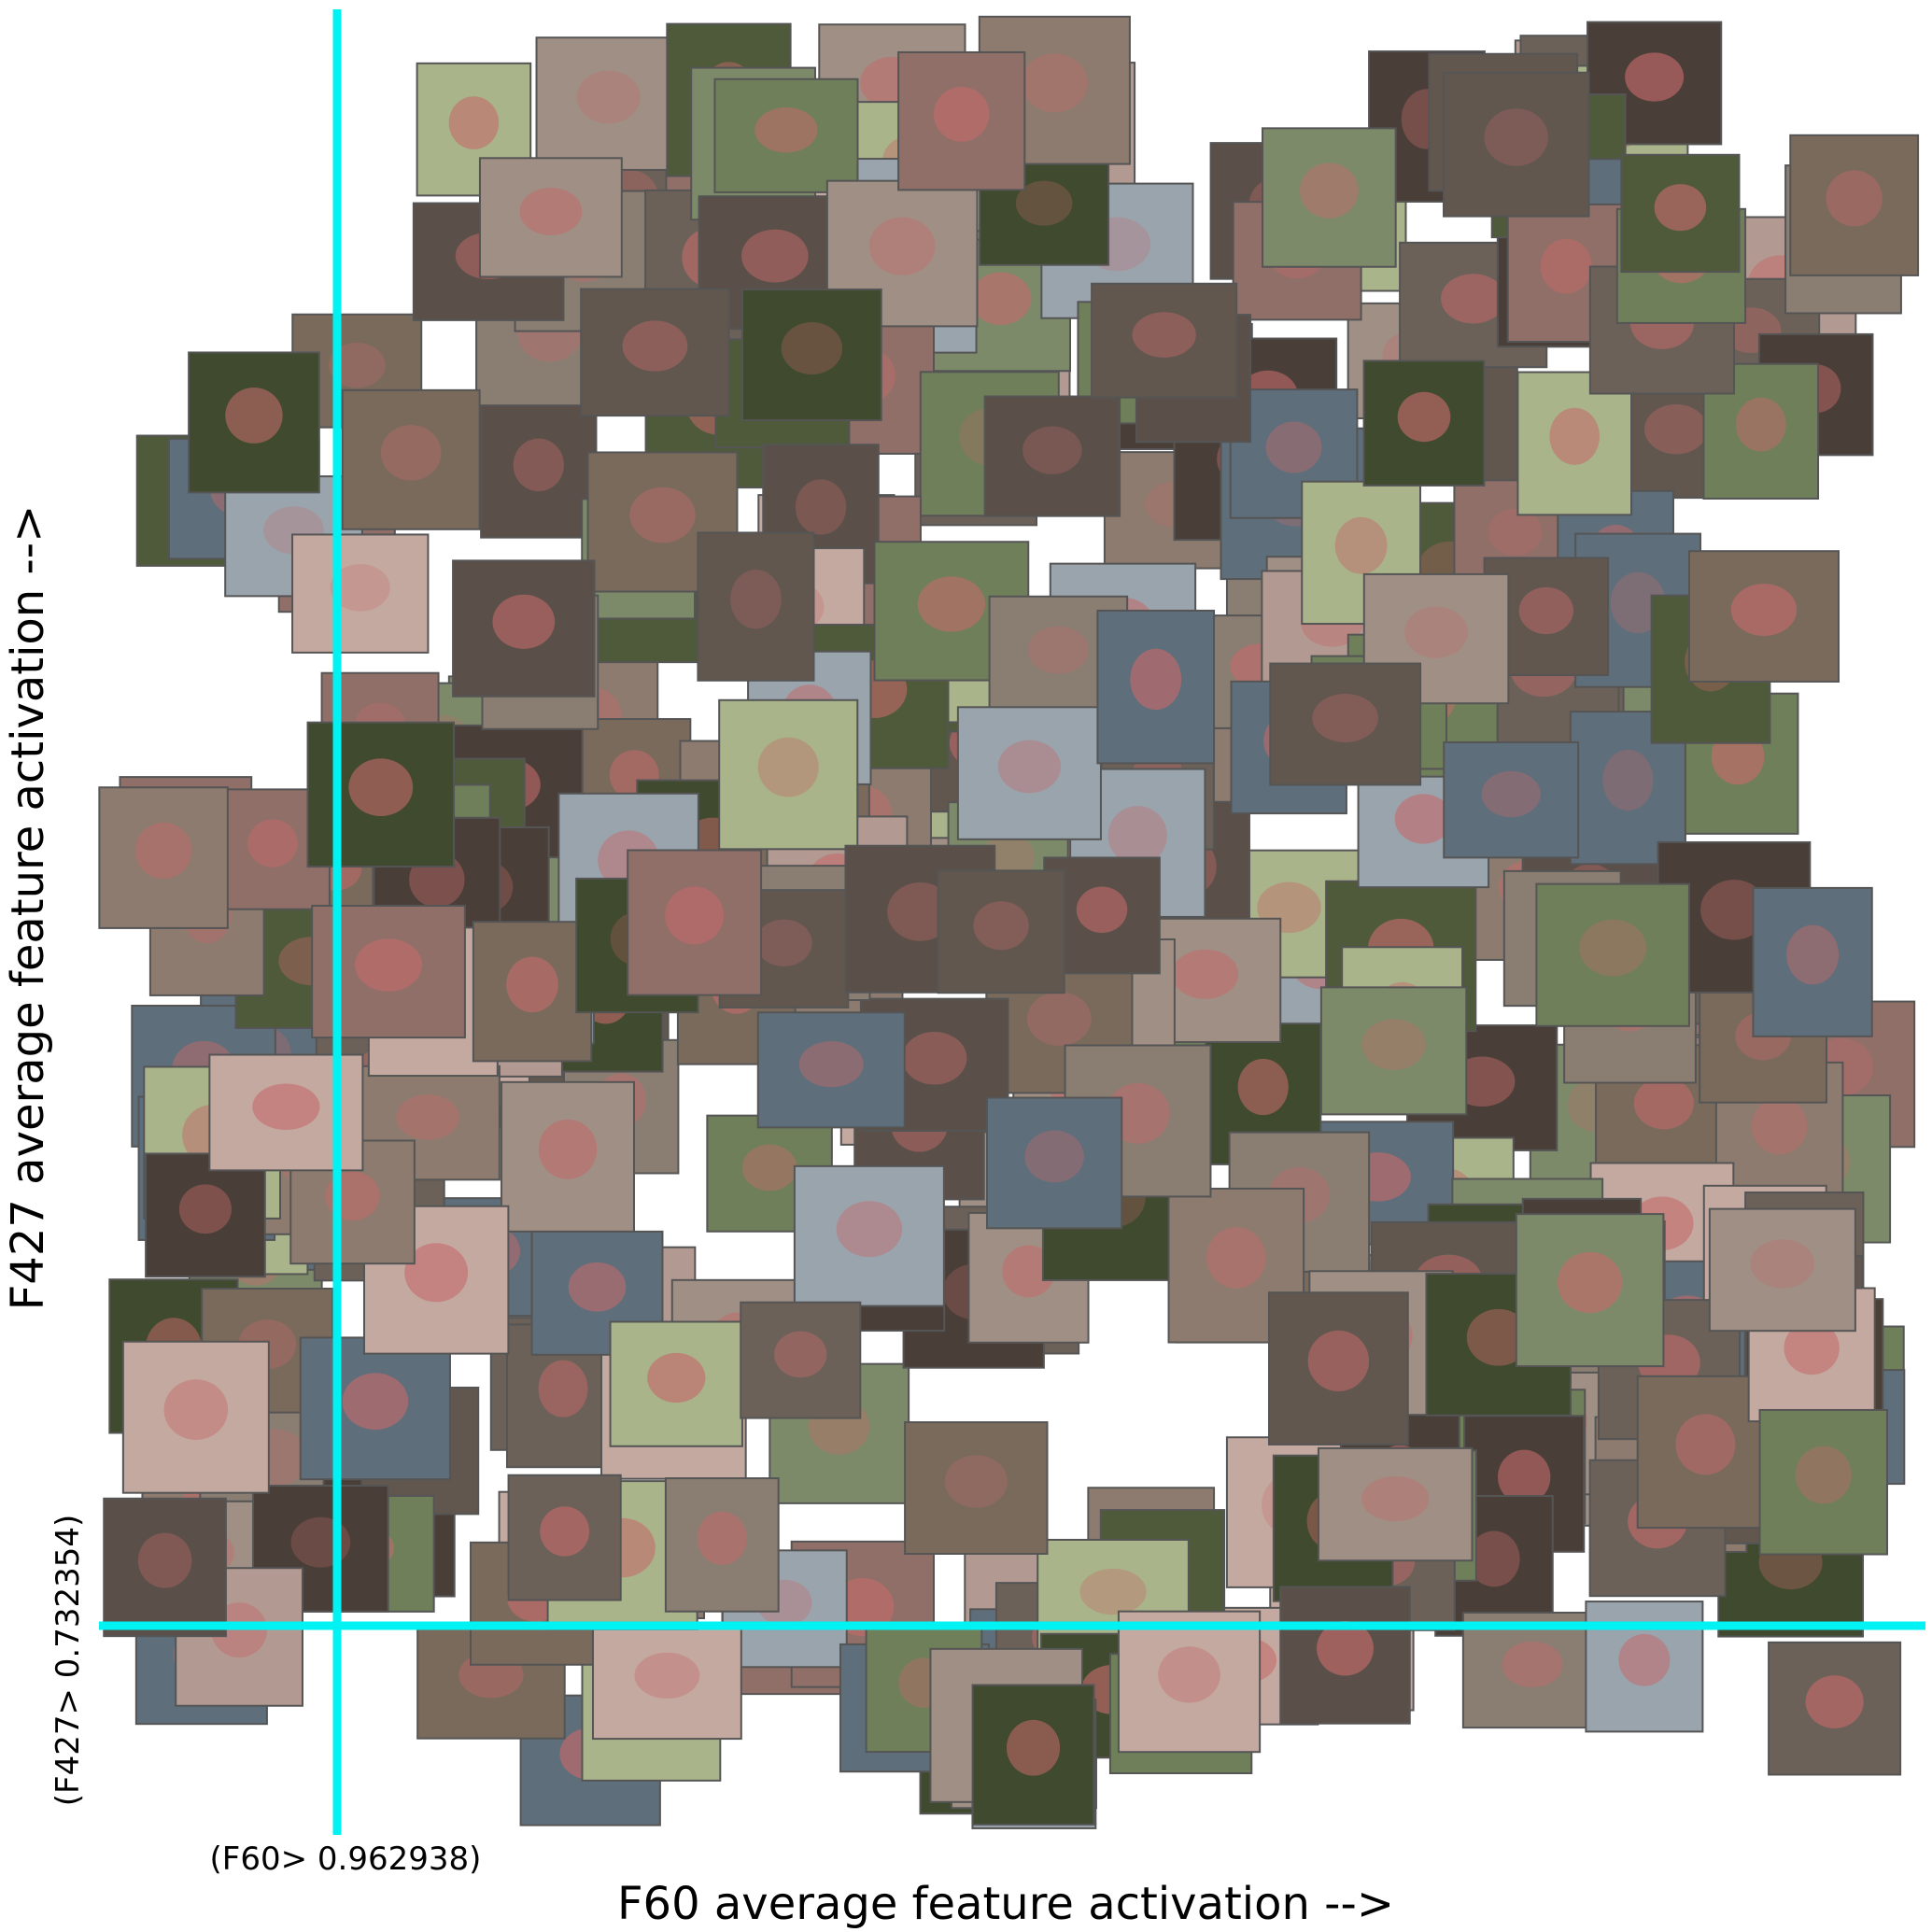  What do you see at coordinates (1005, 1904) in the screenshot?
I see `x-axis-label: F60 average feature activation -->` at bounding box center [1005, 1904].